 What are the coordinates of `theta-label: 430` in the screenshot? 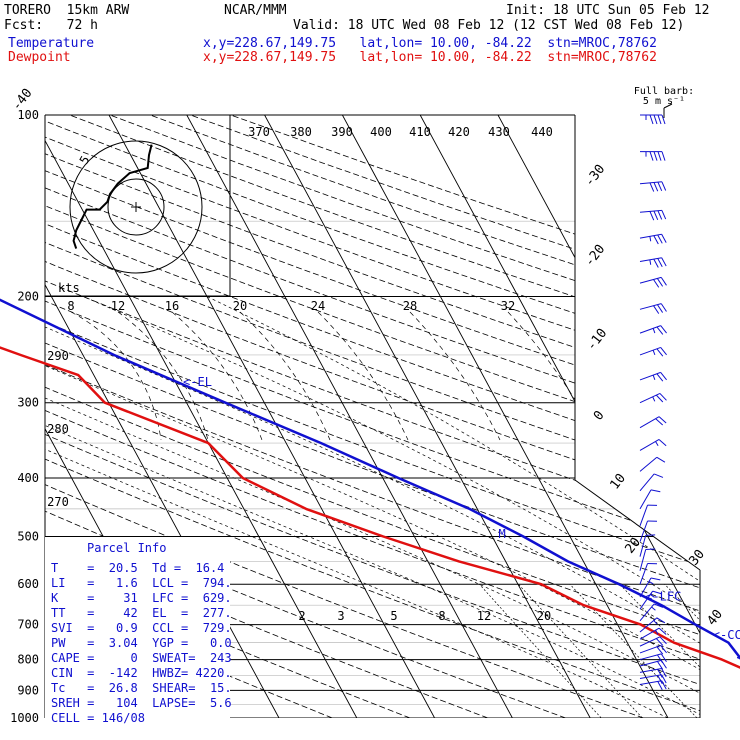 It's located at (499, 132).